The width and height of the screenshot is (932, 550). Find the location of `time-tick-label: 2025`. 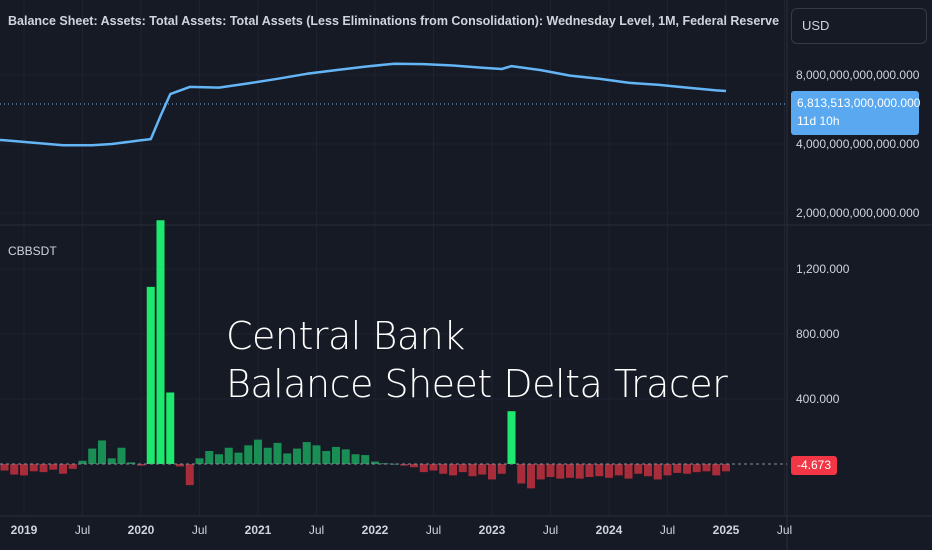

time-tick-label: 2025 is located at coordinates (726, 530).